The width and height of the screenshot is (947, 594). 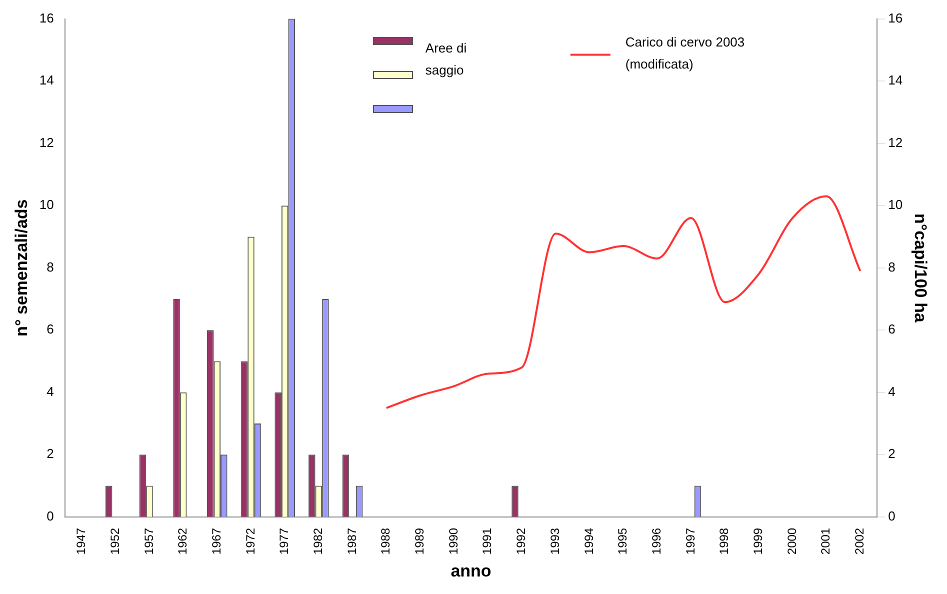 What do you see at coordinates (50, 454) in the screenshot?
I see `y-tick-label: 2` at bounding box center [50, 454].